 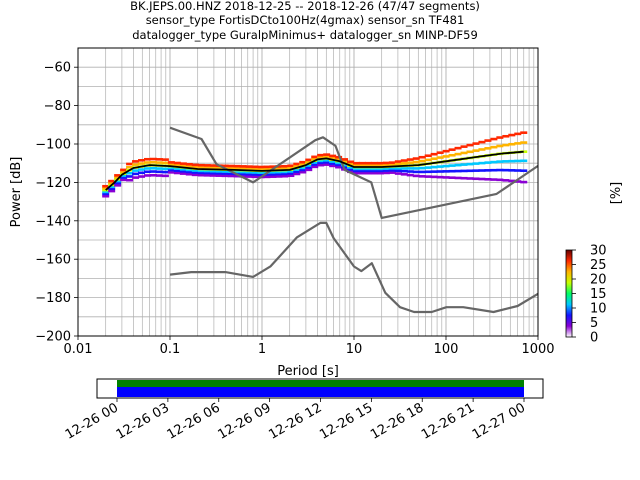 I want to click on colorbar-tick-label: 30, so click(x=598, y=251).